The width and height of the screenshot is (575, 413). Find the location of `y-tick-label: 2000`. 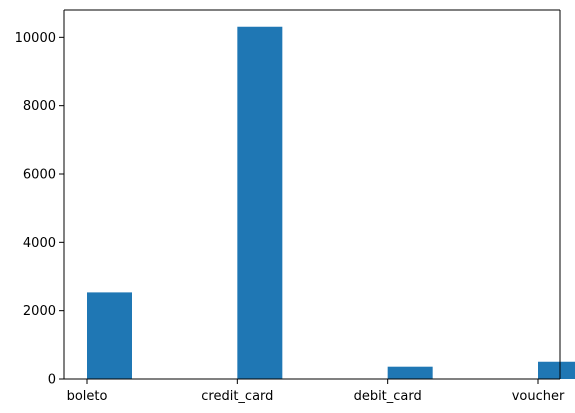

y-tick-label: 2000 is located at coordinates (39, 311).